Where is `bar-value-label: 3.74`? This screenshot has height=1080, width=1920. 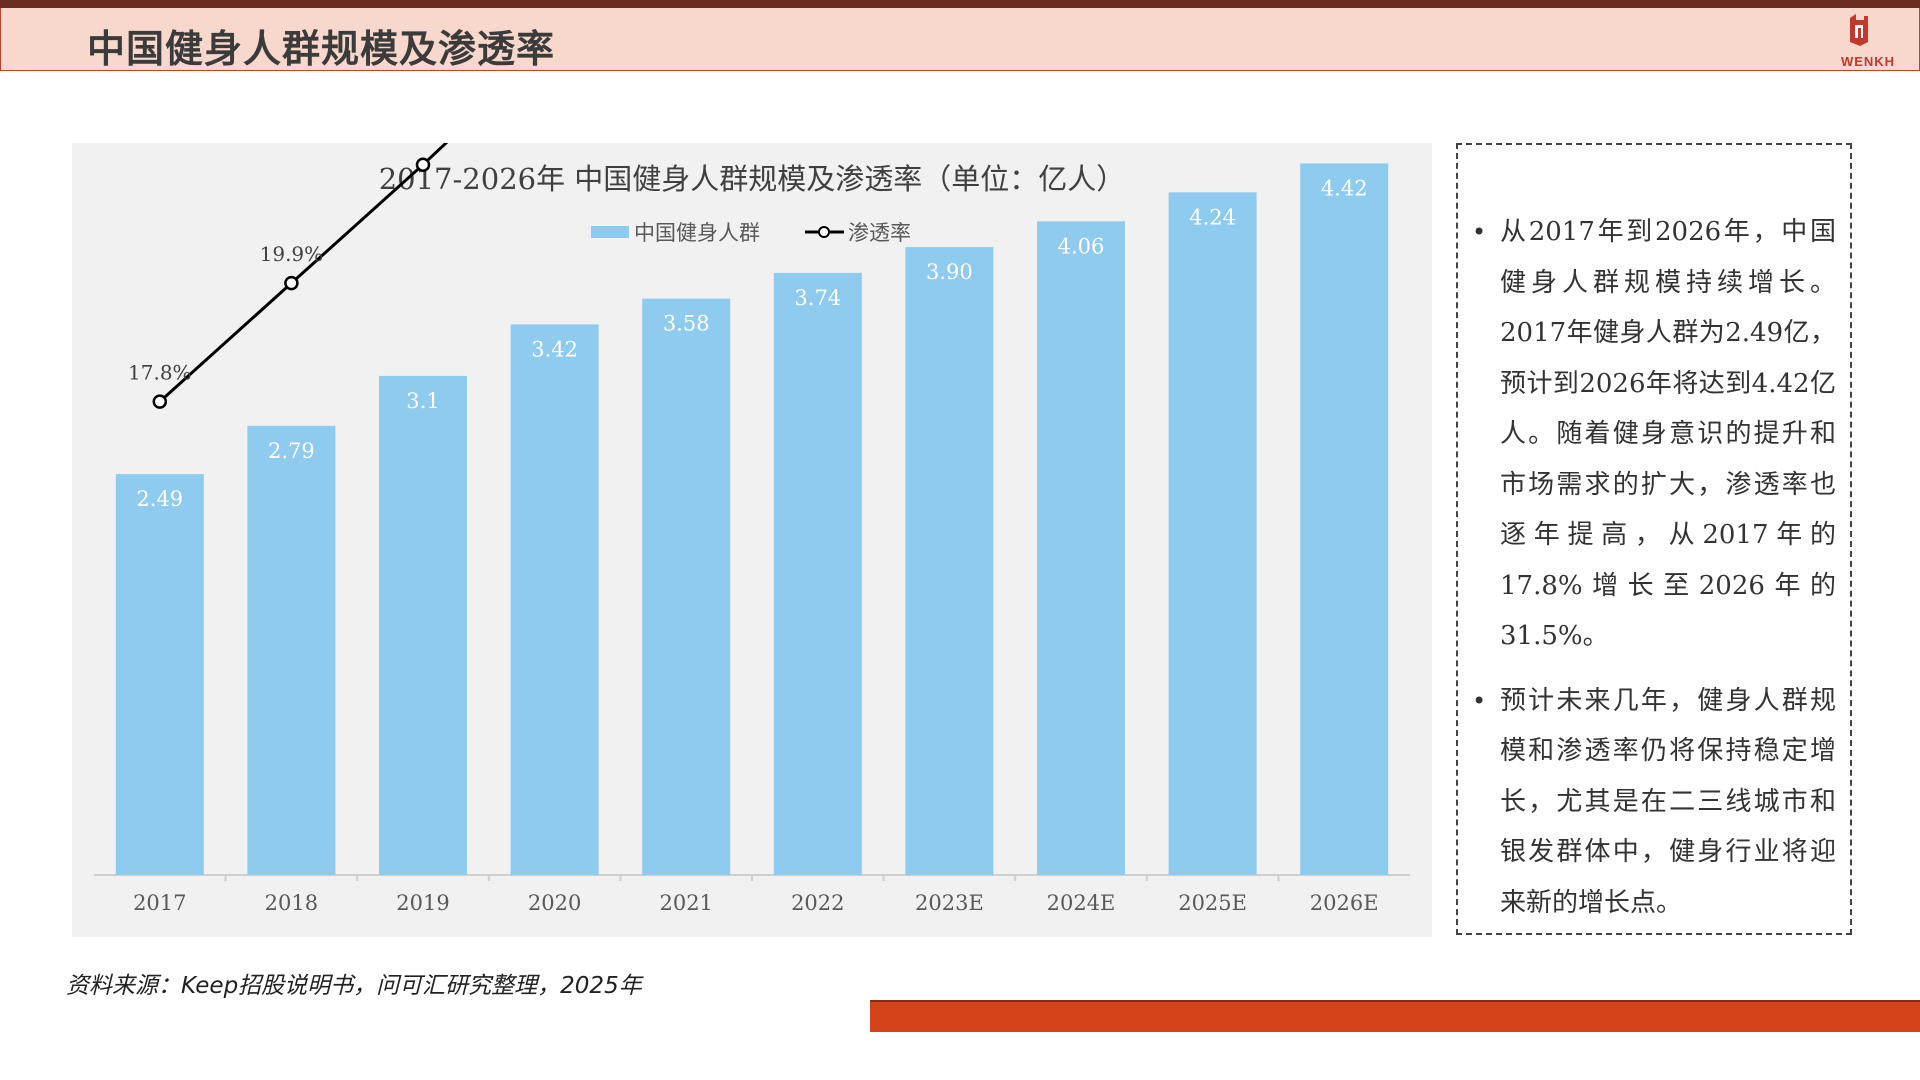
bar-value-label: 3.74 is located at coordinates (817, 298).